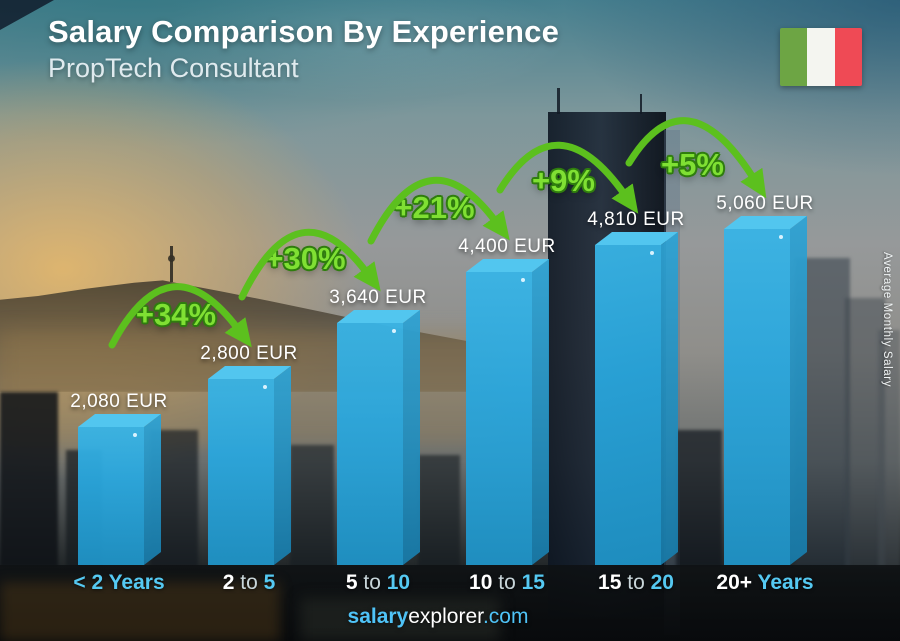  What do you see at coordinates (765, 203) in the screenshot?
I see `bar-value-label: 5,060 EUR` at bounding box center [765, 203].